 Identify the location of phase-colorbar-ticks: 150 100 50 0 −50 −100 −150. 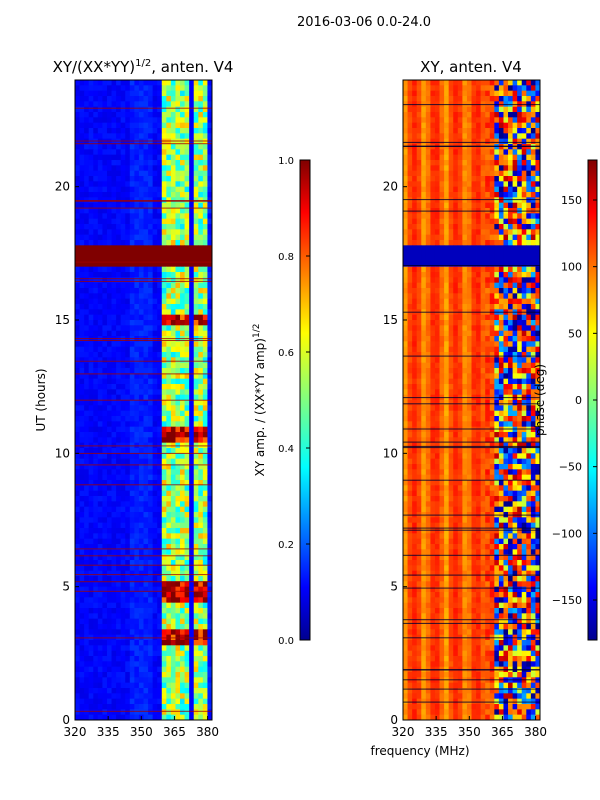
(574, 400).